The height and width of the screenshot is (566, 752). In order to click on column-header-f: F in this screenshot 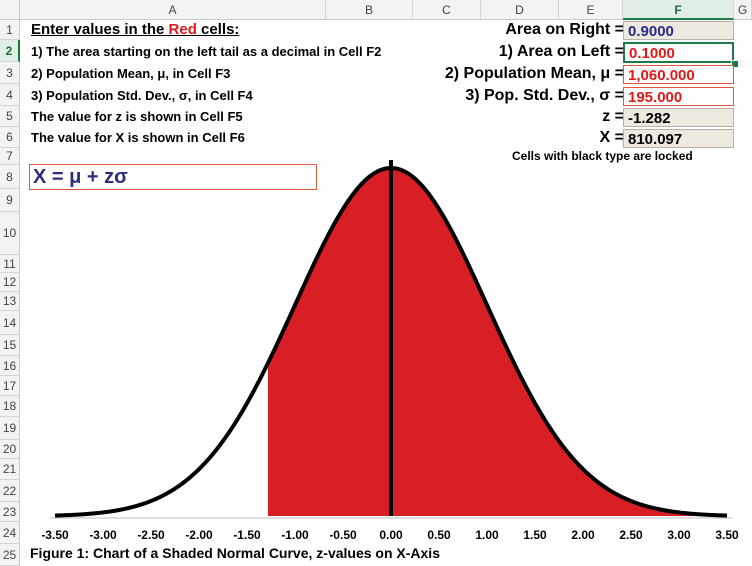, I will do `click(678, 10)`.